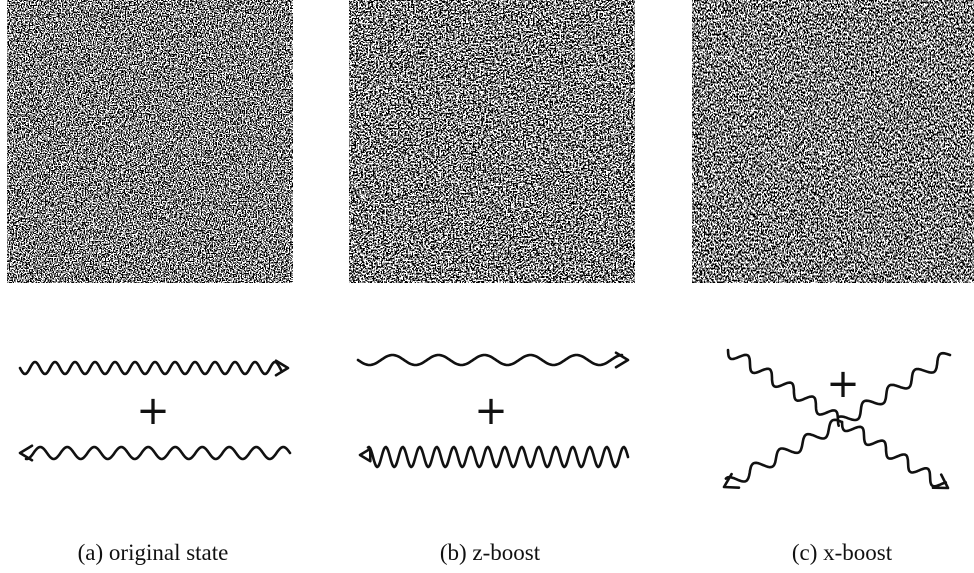 Image resolution: width=974 pixels, height=573 pixels. What do you see at coordinates (492, 141) in the screenshot?
I see `noise-panel-b` at bounding box center [492, 141].